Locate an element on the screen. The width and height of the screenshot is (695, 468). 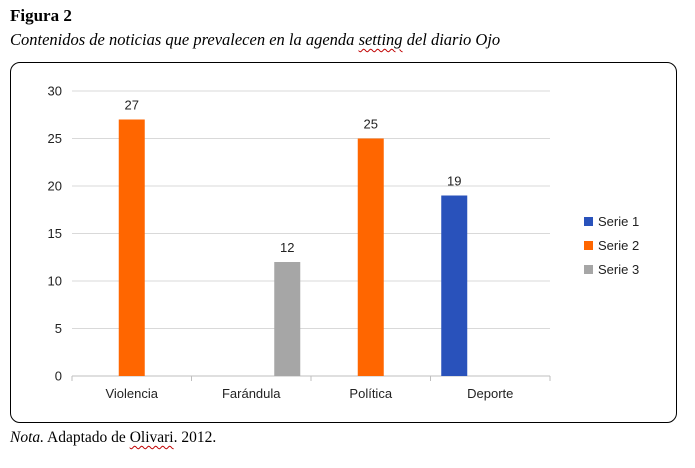
x-tick-label: Deporte is located at coordinates (490, 393).